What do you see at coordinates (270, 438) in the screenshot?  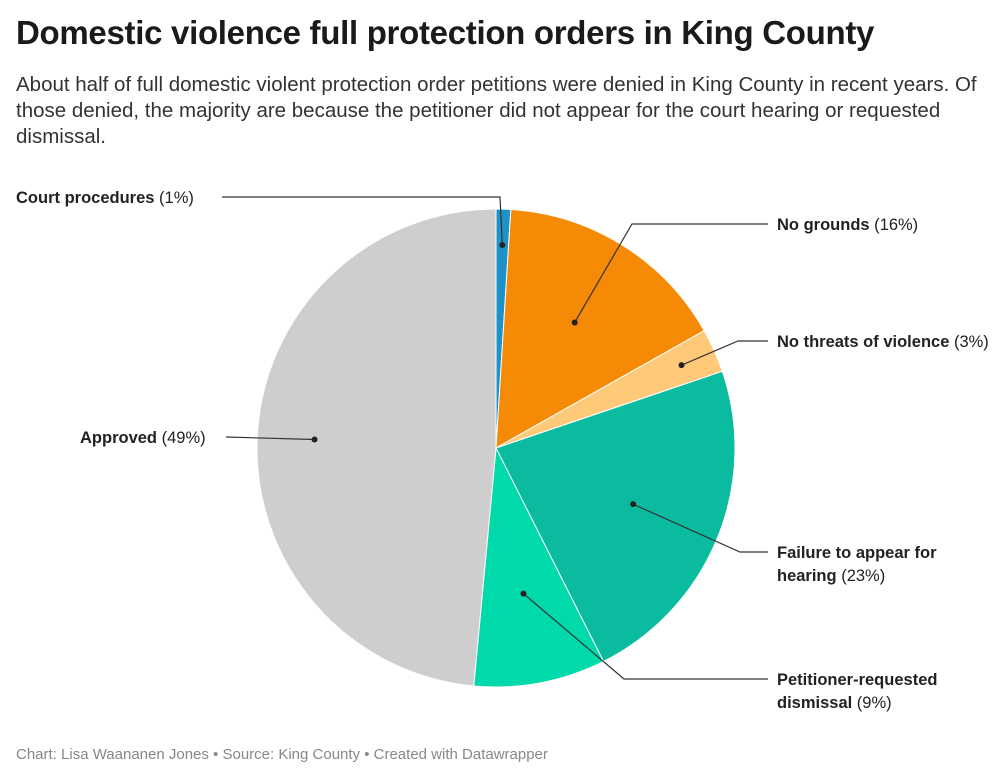 I see `leader-line-approved` at bounding box center [270, 438].